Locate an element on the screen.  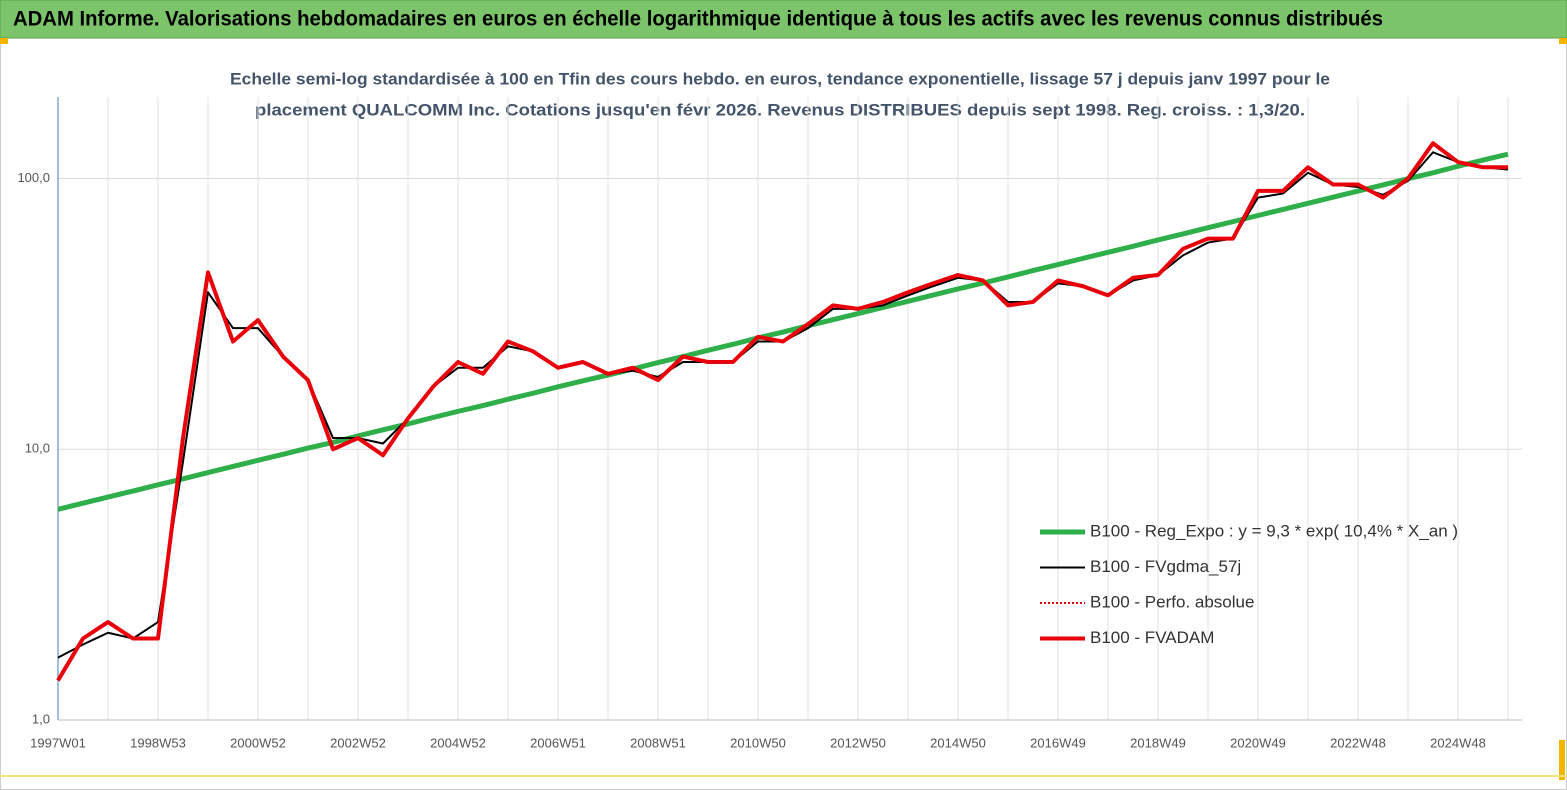
x-tick-label: 2022W48 is located at coordinates (1358, 742).